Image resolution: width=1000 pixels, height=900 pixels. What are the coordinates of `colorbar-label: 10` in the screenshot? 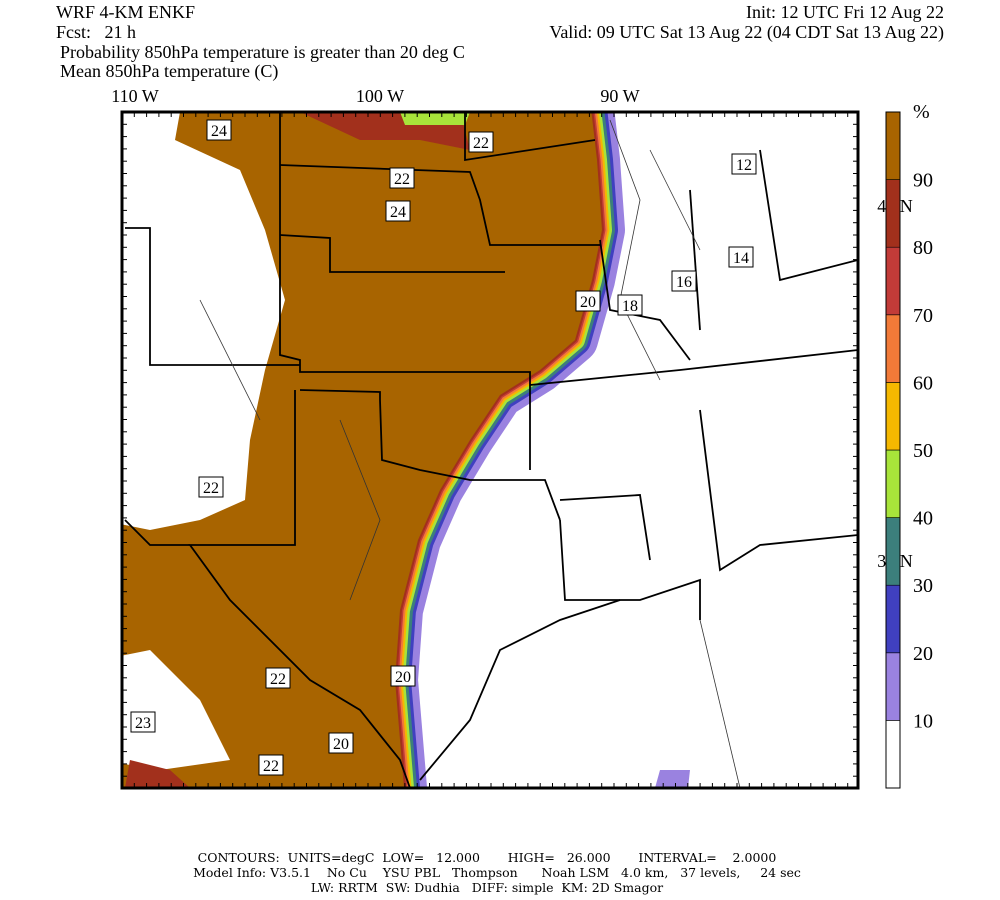 It's located at (923, 721).